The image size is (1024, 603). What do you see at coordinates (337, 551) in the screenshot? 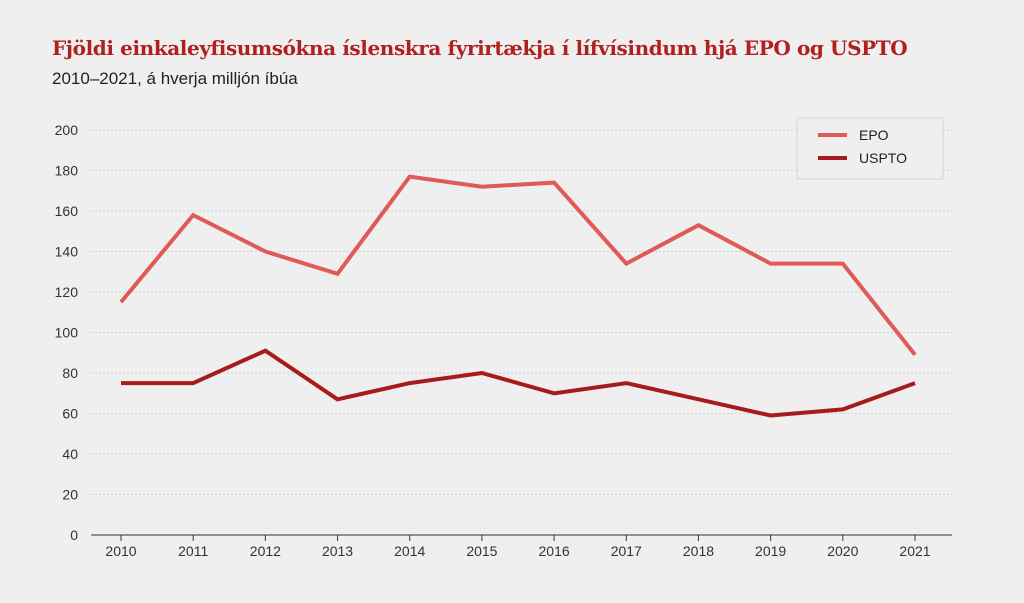
I see `x-tick-label: 2013` at bounding box center [337, 551].